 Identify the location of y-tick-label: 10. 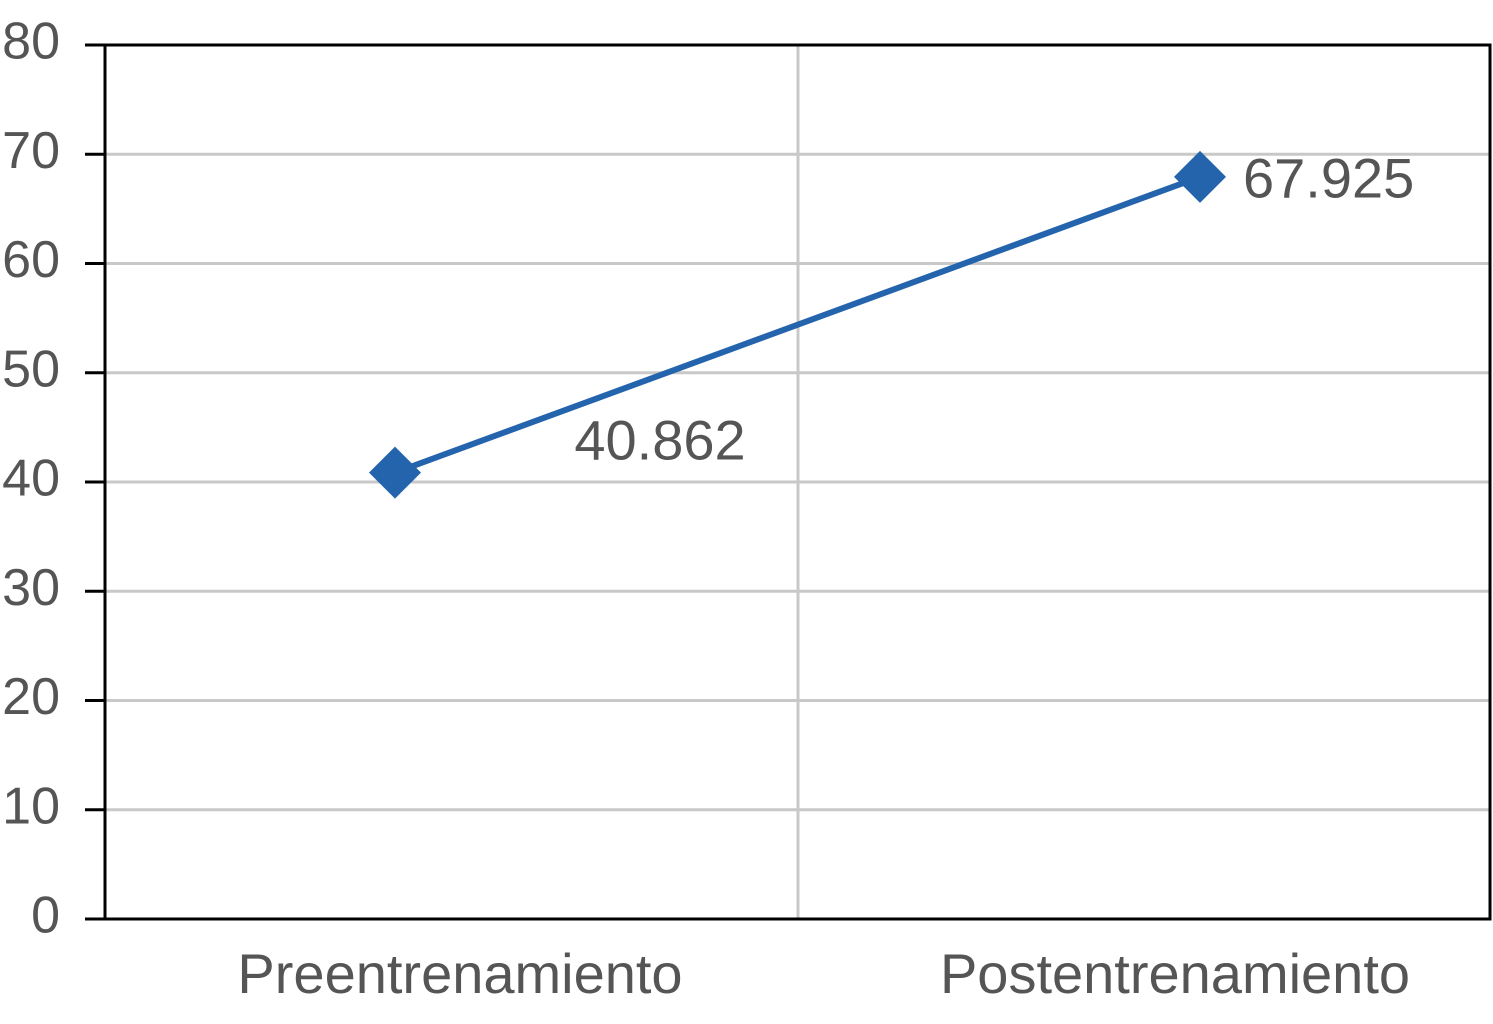
(31, 806).